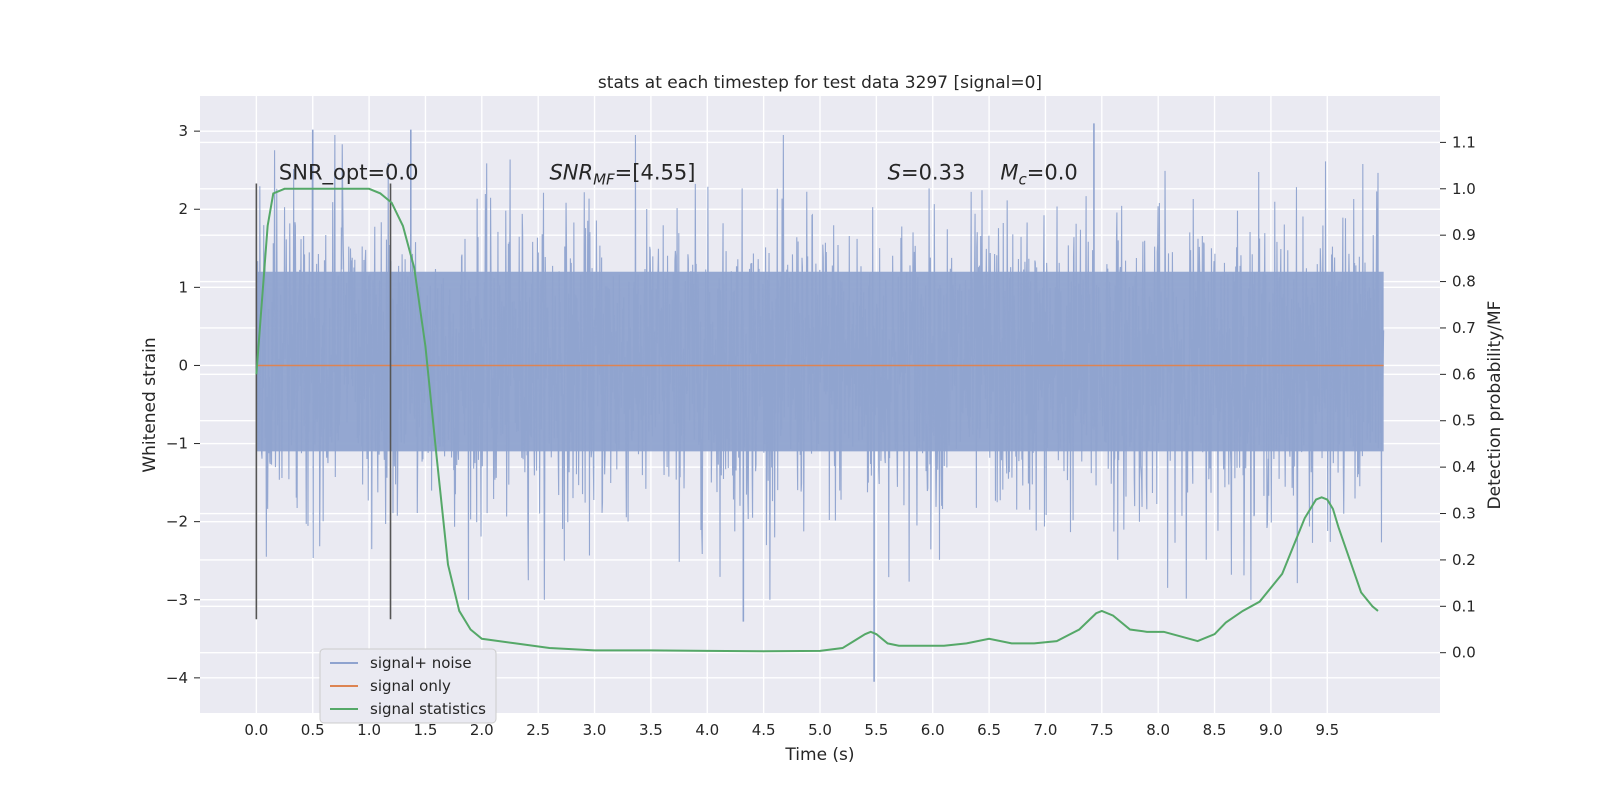 The width and height of the screenshot is (1600, 800). I want to click on x-tick-label: 0.5, so click(313, 730).